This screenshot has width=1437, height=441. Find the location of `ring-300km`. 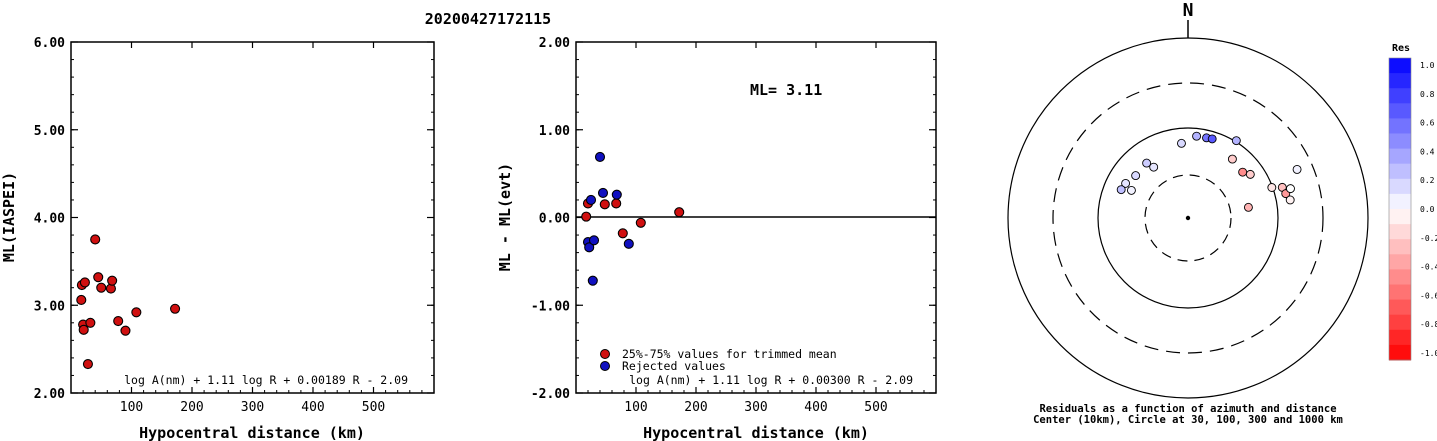

ring-300km is located at coordinates (1188, 218).